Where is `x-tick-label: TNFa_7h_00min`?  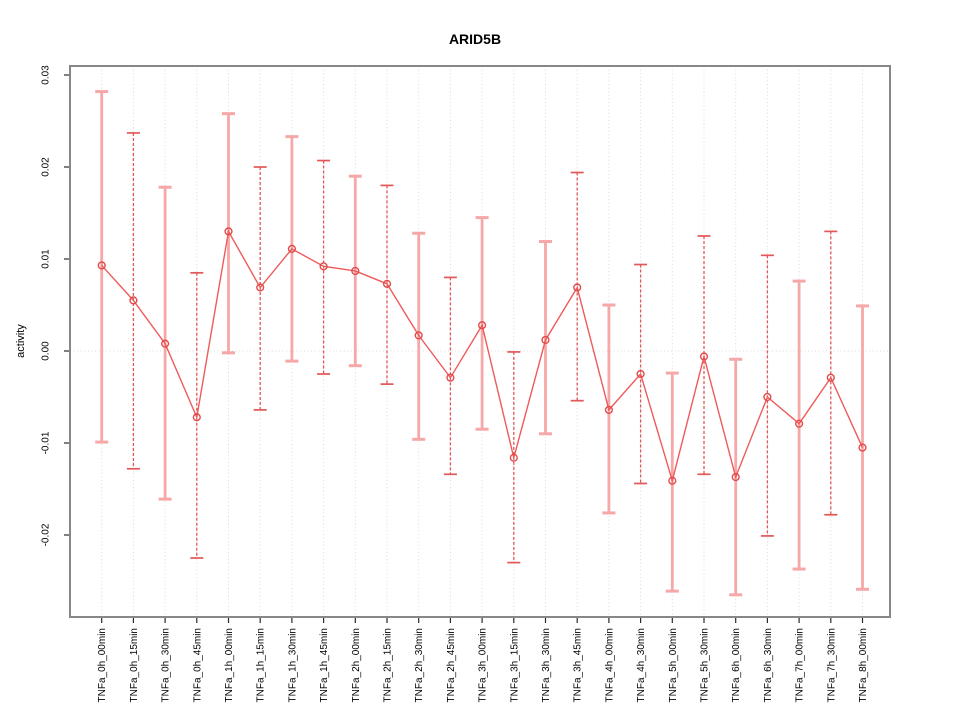 x-tick-label: TNFa_7h_00min is located at coordinates (800, 665).